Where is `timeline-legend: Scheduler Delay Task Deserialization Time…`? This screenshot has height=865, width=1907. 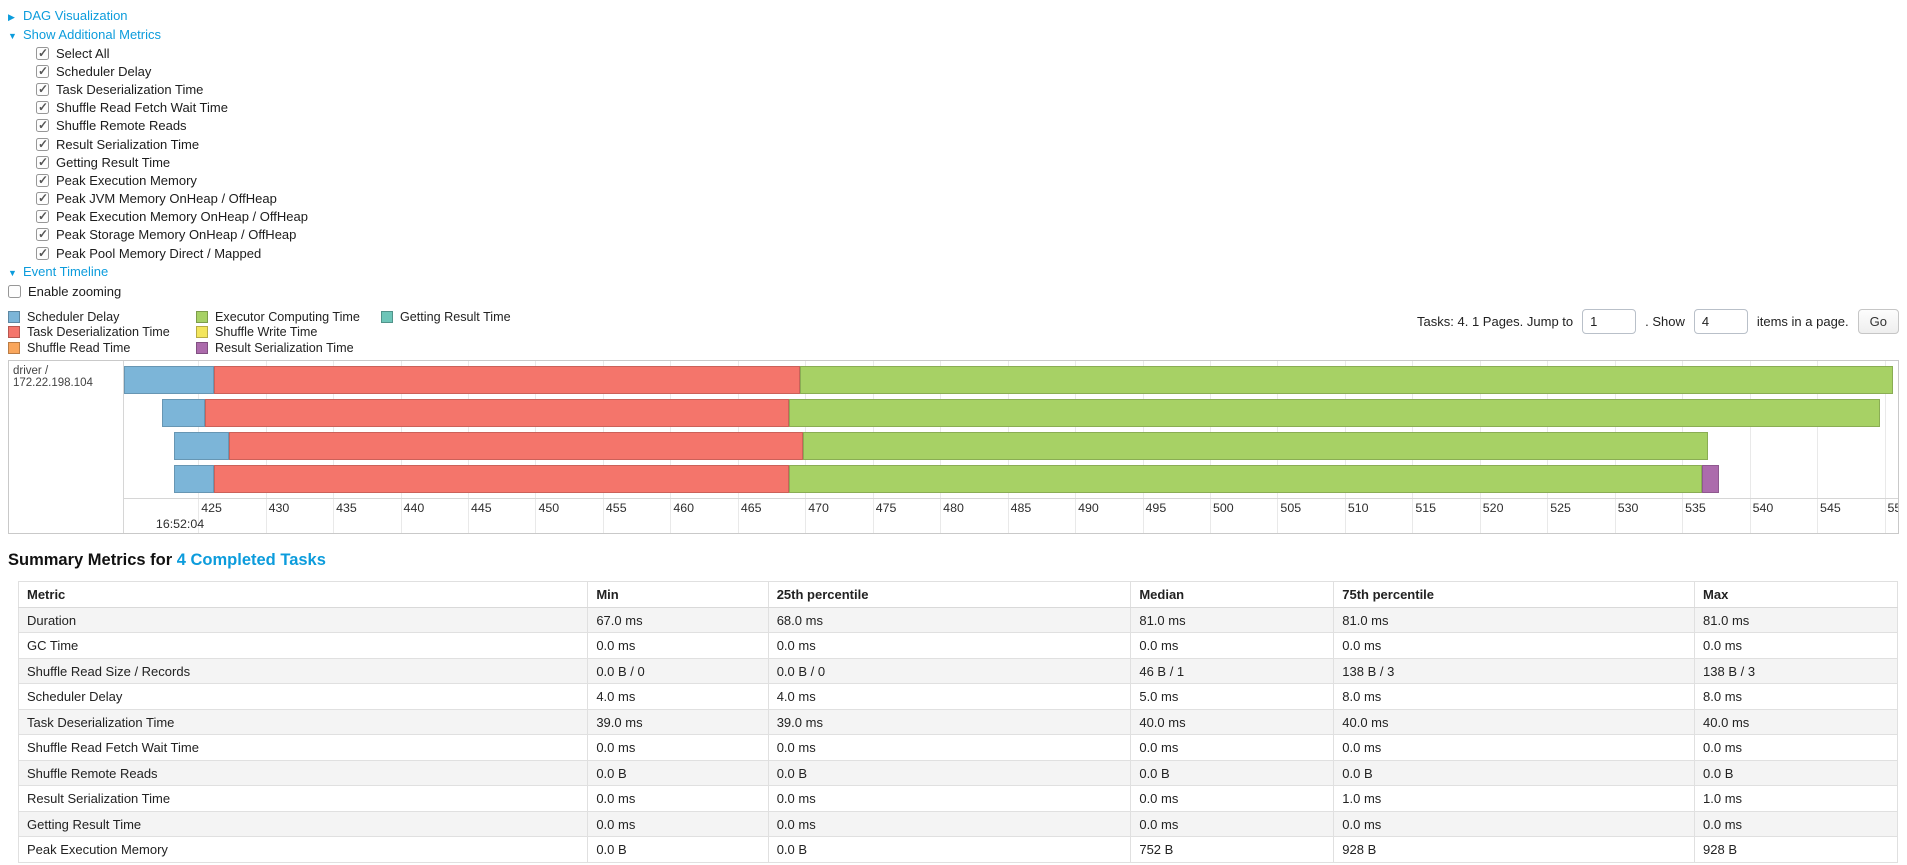
timeline-legend: Scheduler Delay Task Deserialization Time… is located at coordinates (953, 332).